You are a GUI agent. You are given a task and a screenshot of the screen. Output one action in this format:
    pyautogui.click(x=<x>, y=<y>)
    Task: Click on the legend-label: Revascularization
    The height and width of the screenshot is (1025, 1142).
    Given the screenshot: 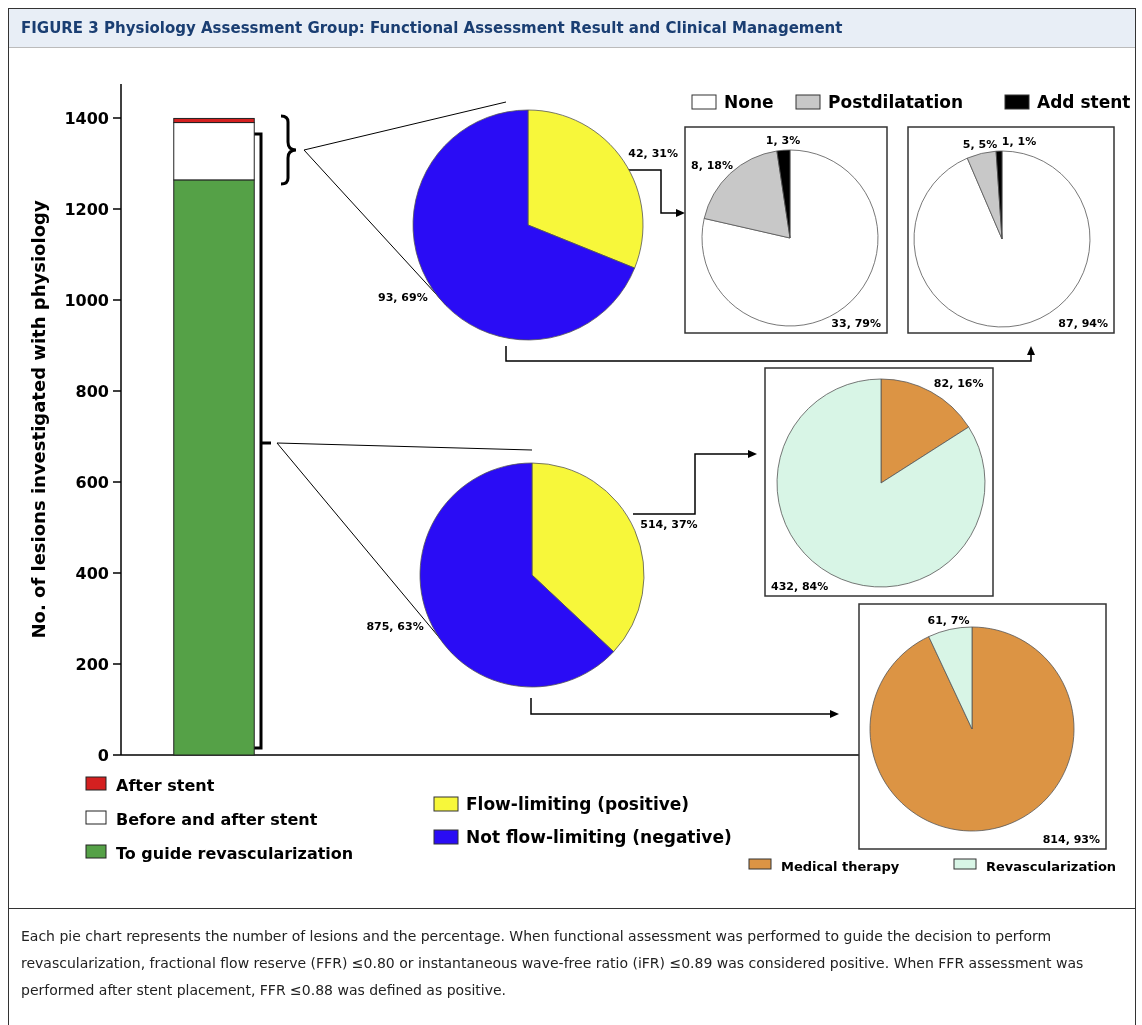 What is the action you would take?
    pyautogui.click(x=1051, y=866)
    